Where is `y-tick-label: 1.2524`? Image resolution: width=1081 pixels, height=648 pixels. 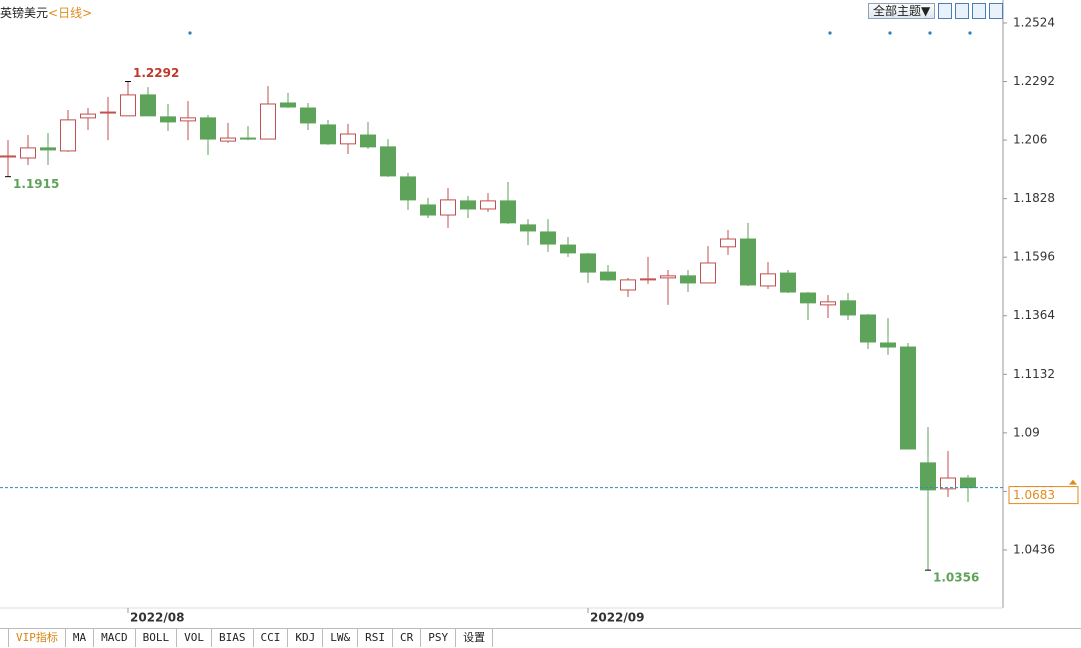
y-tick-label: 1.2524 is located at coordinates (1034, 22).